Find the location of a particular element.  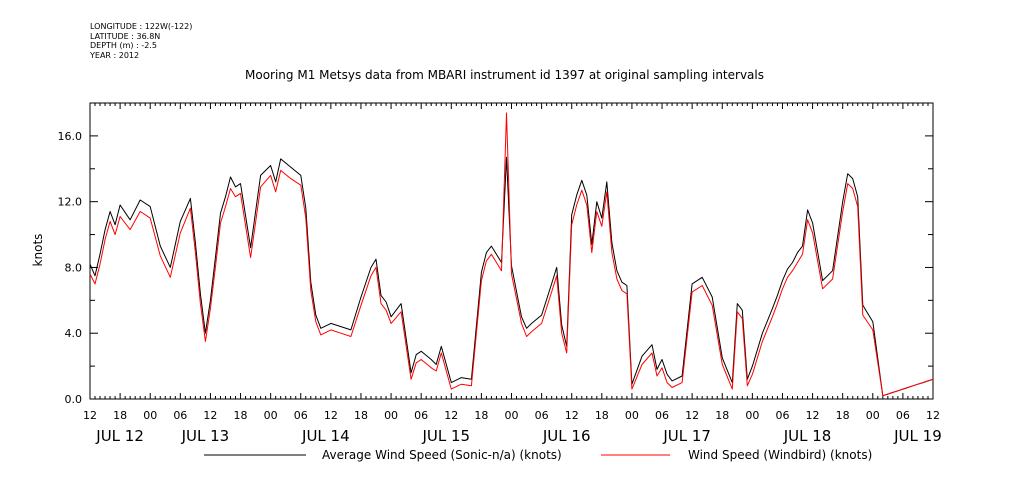

y-tick-label: 0.0 is located at coordinates (74, 399).